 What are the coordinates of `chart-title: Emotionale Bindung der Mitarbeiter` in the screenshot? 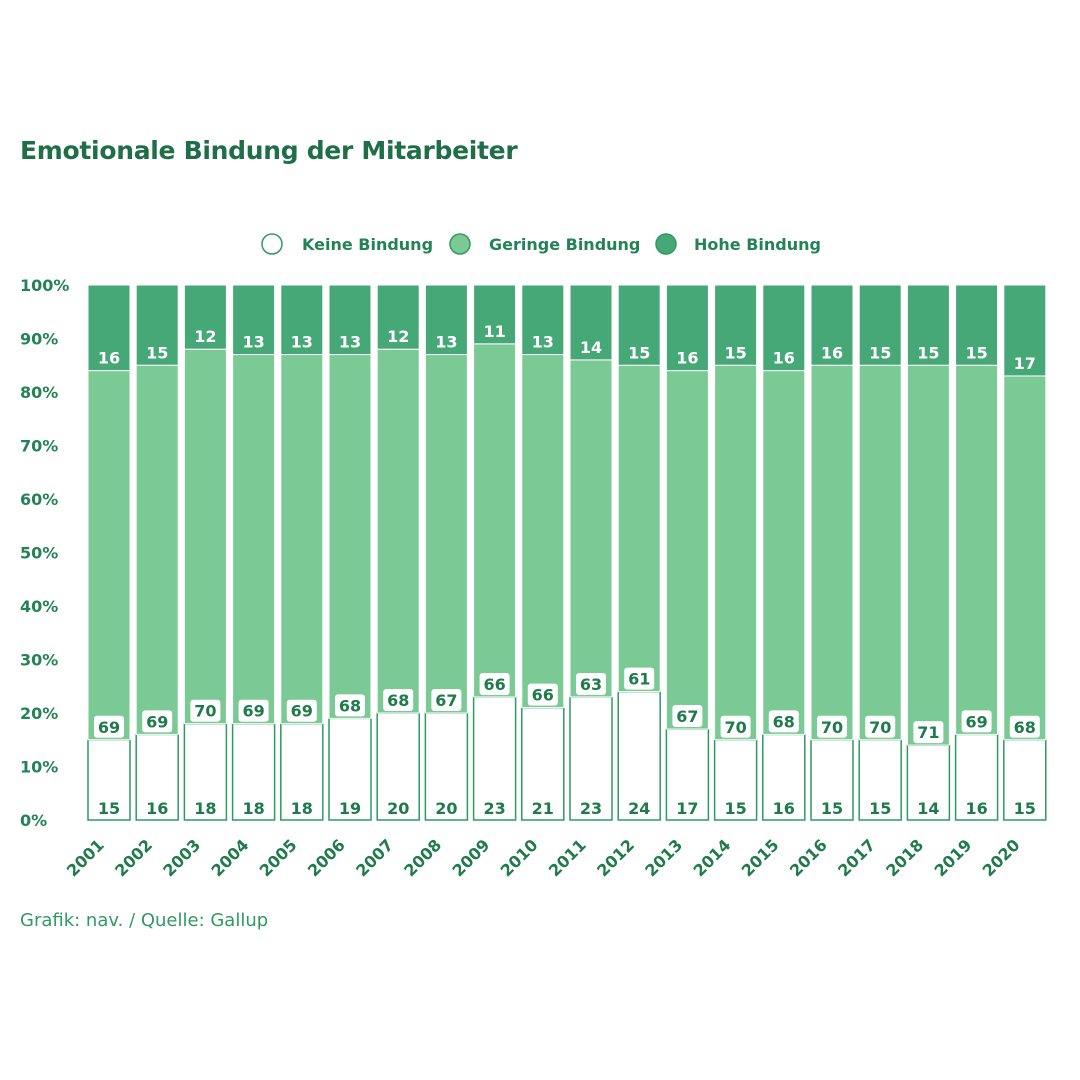 It's located at (269, 150).